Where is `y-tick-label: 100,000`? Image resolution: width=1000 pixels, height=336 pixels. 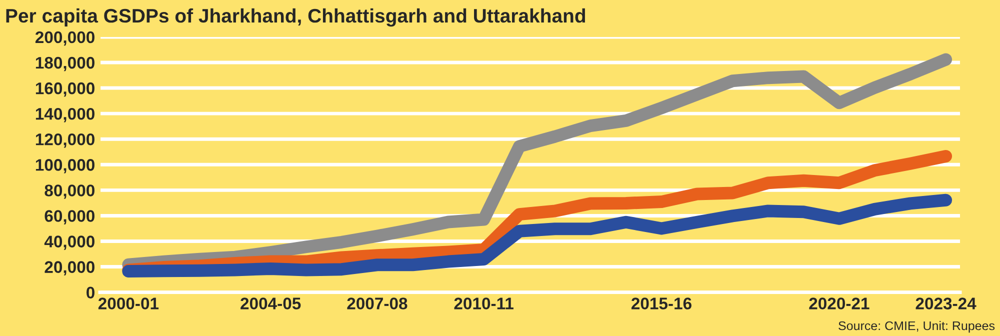 y-tick-label: 100,000 is located at coordinates (65, 166).